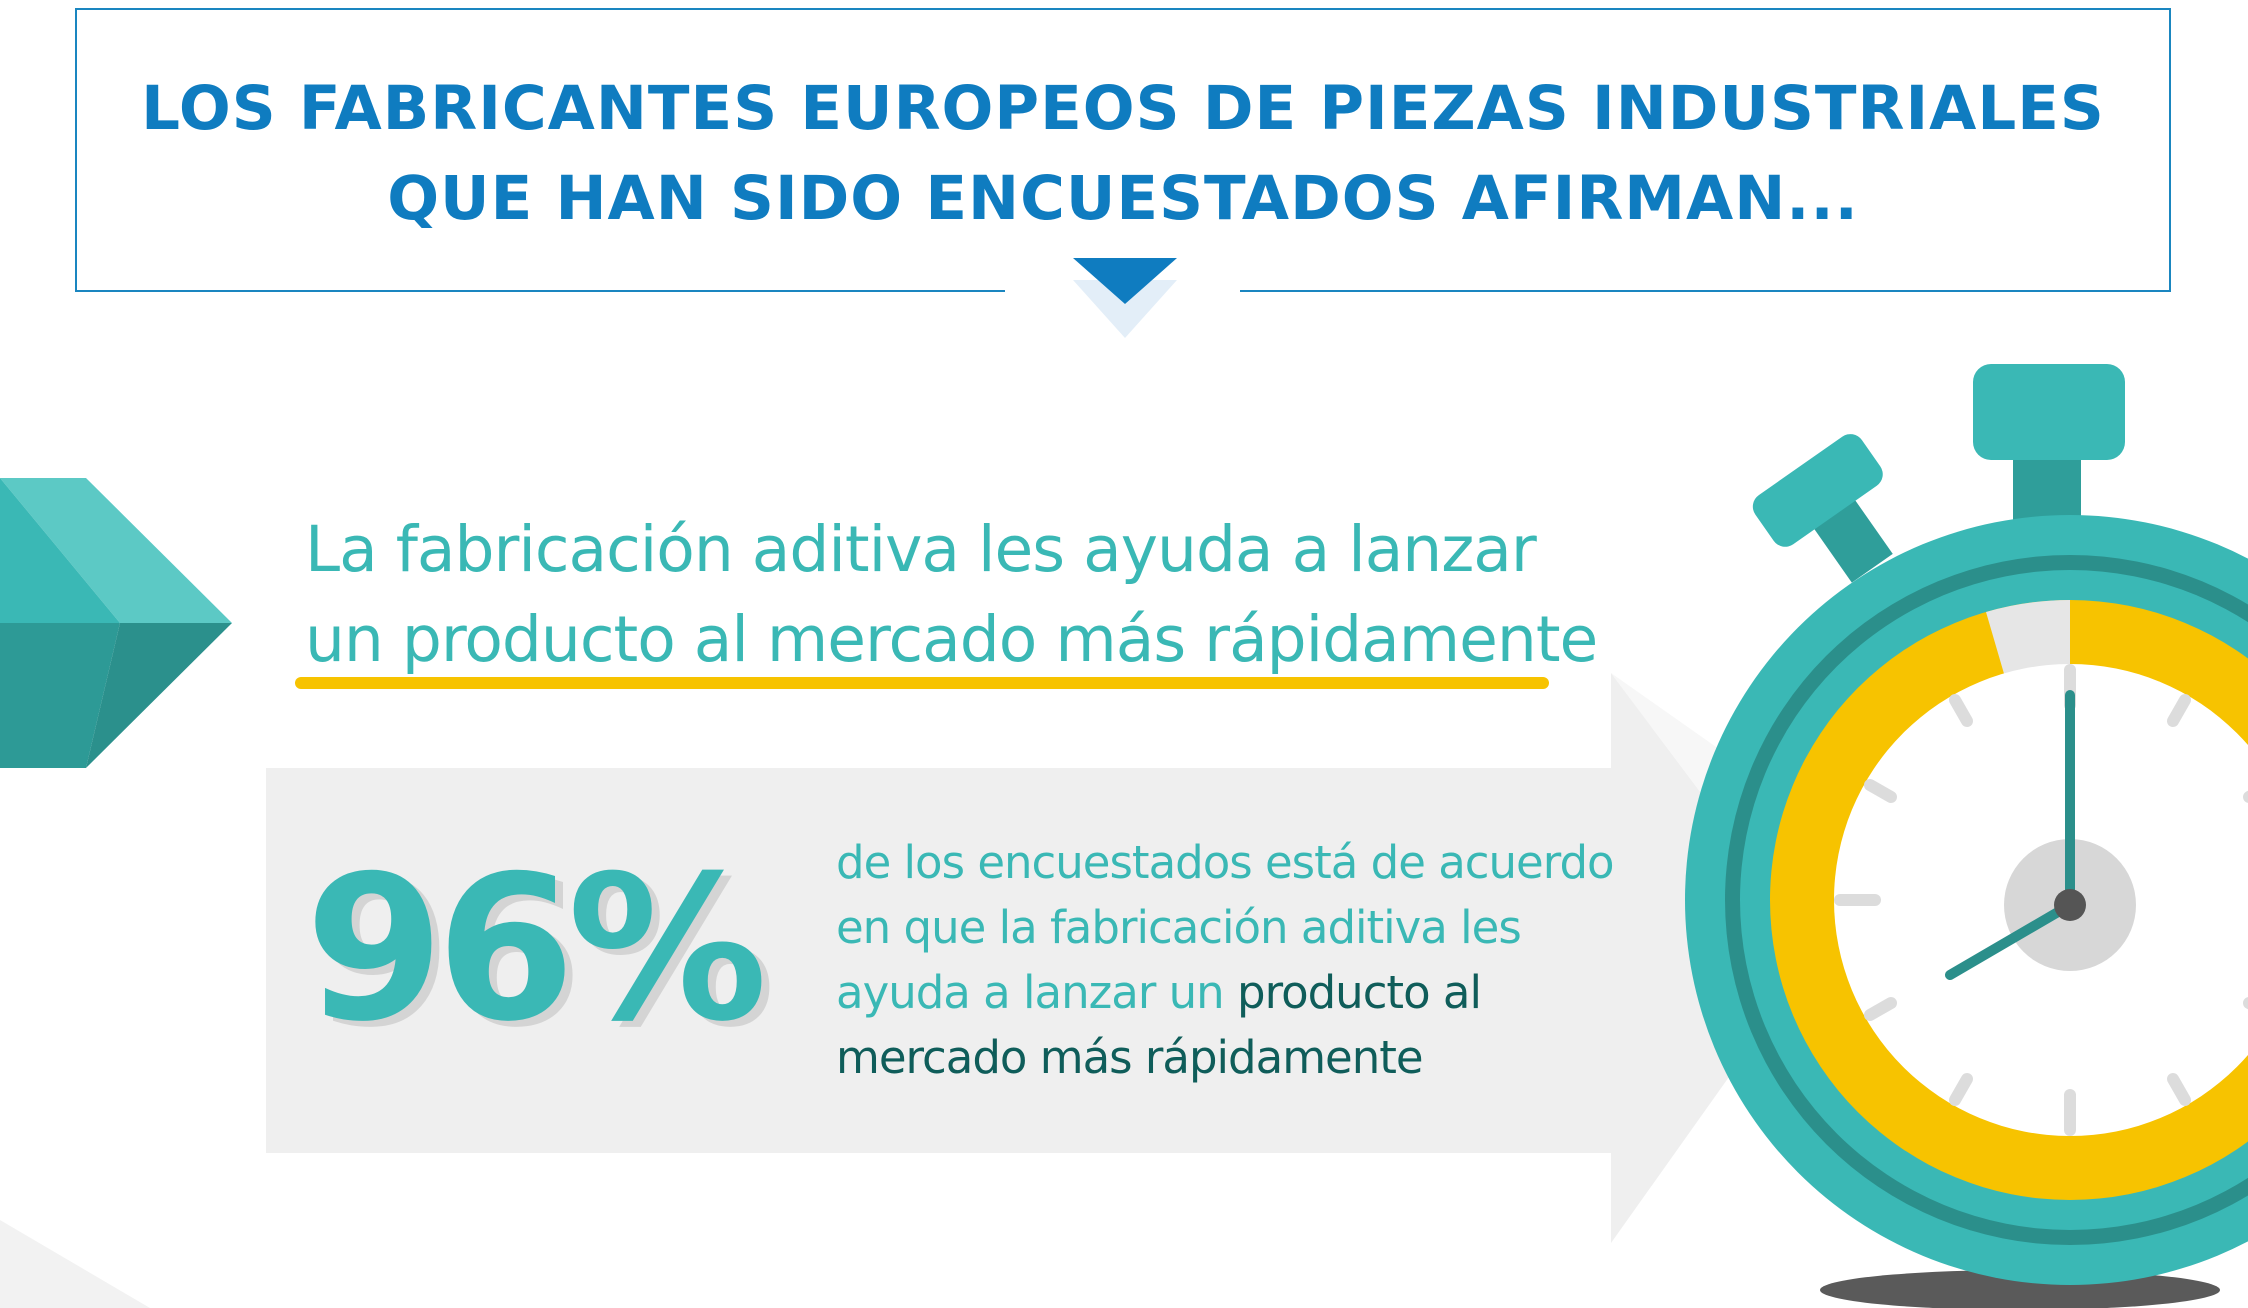  Describe the element at coordinates (951, 639) in the screenshot. I see `headline-line2: un producto al mercado más rápidamente` at that location.